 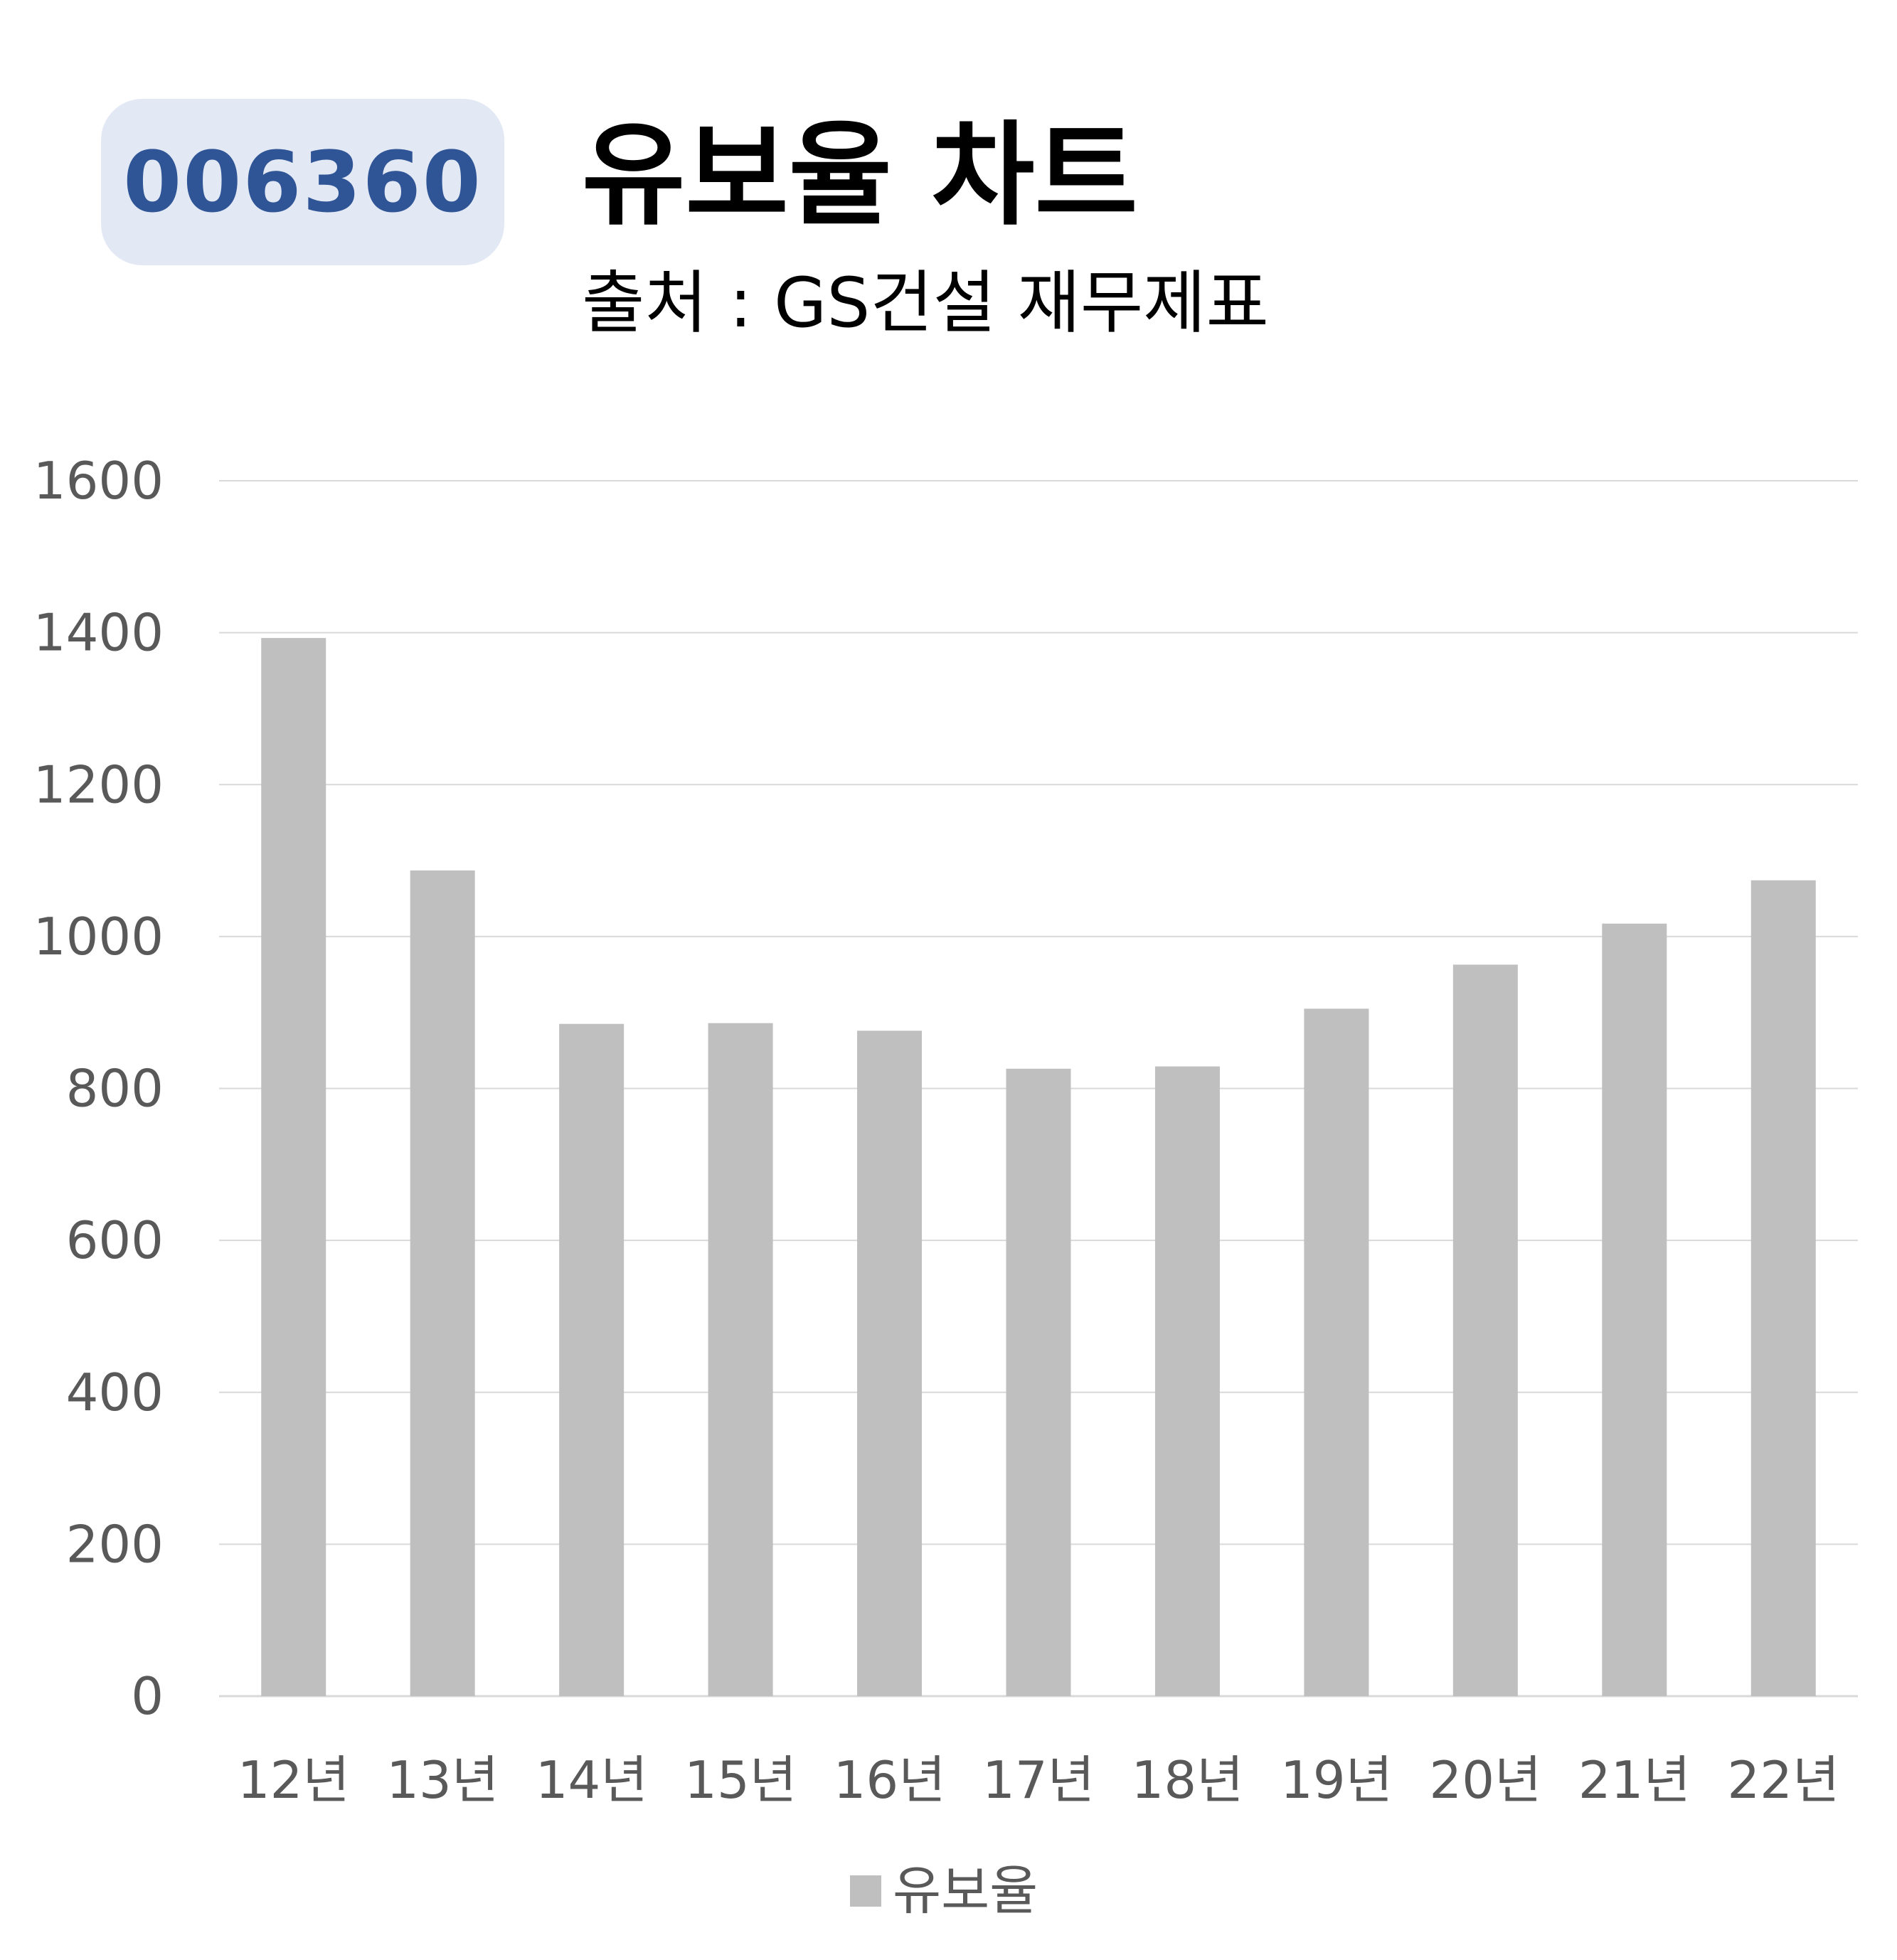 I want to click on y-tick-label: 1000, so click(x=99, y=936).